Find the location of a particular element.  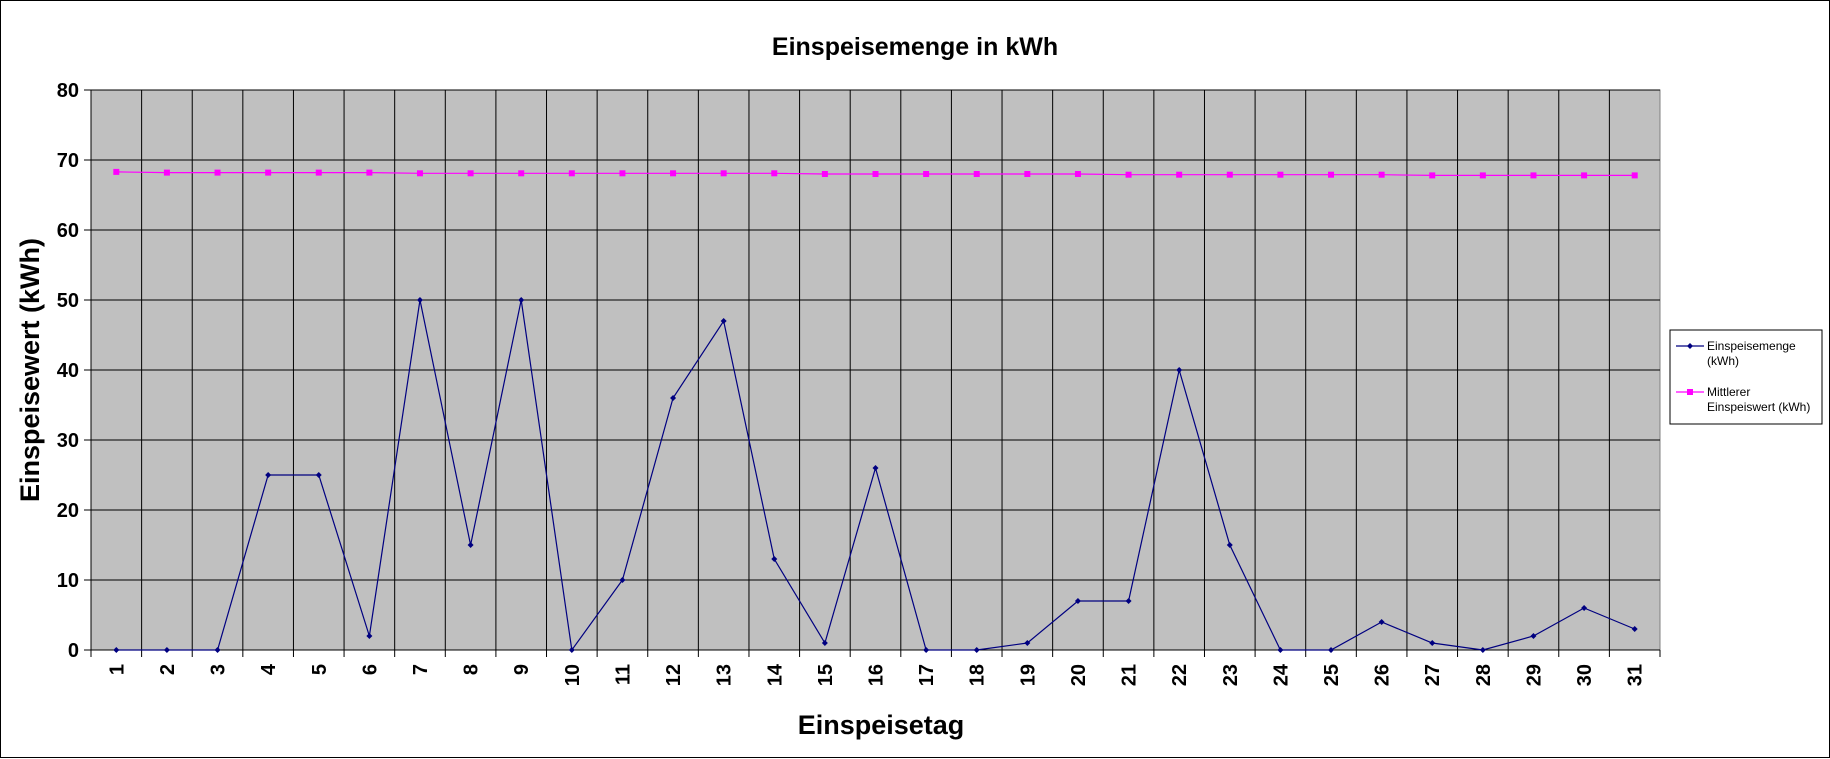

x-tick-label: 27 is located at coordinates (1433, 675).